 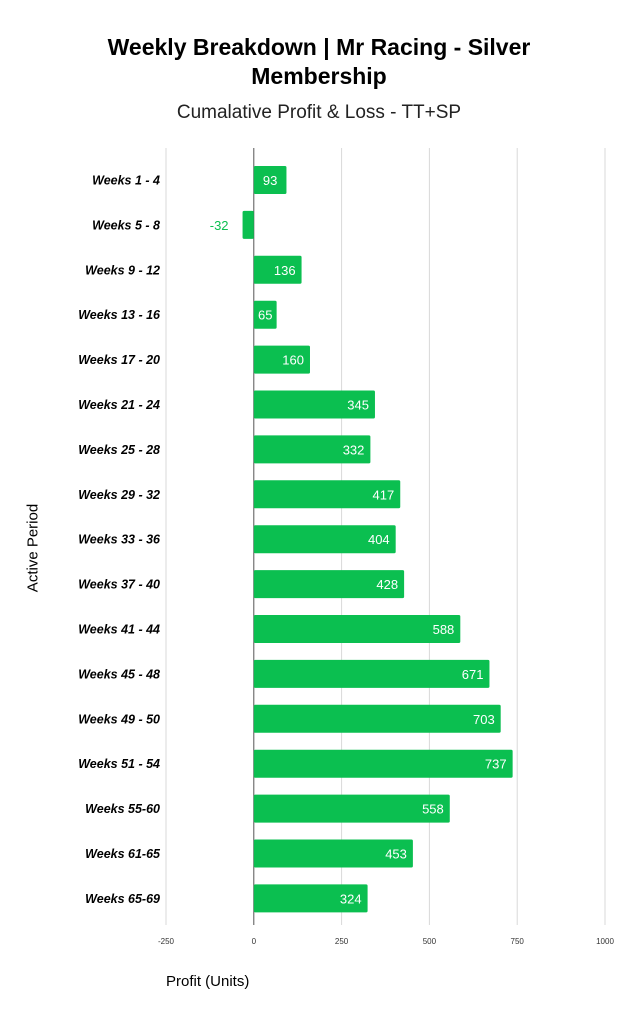 I want to click on data-label: 588, so click(x=444, y=629).